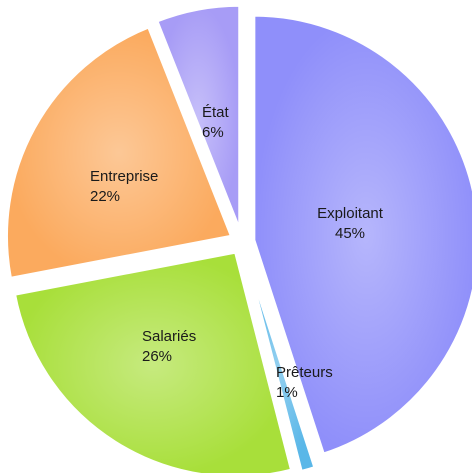  I want to click on slice-label: Prêteurs 1%, so click(304, 382).